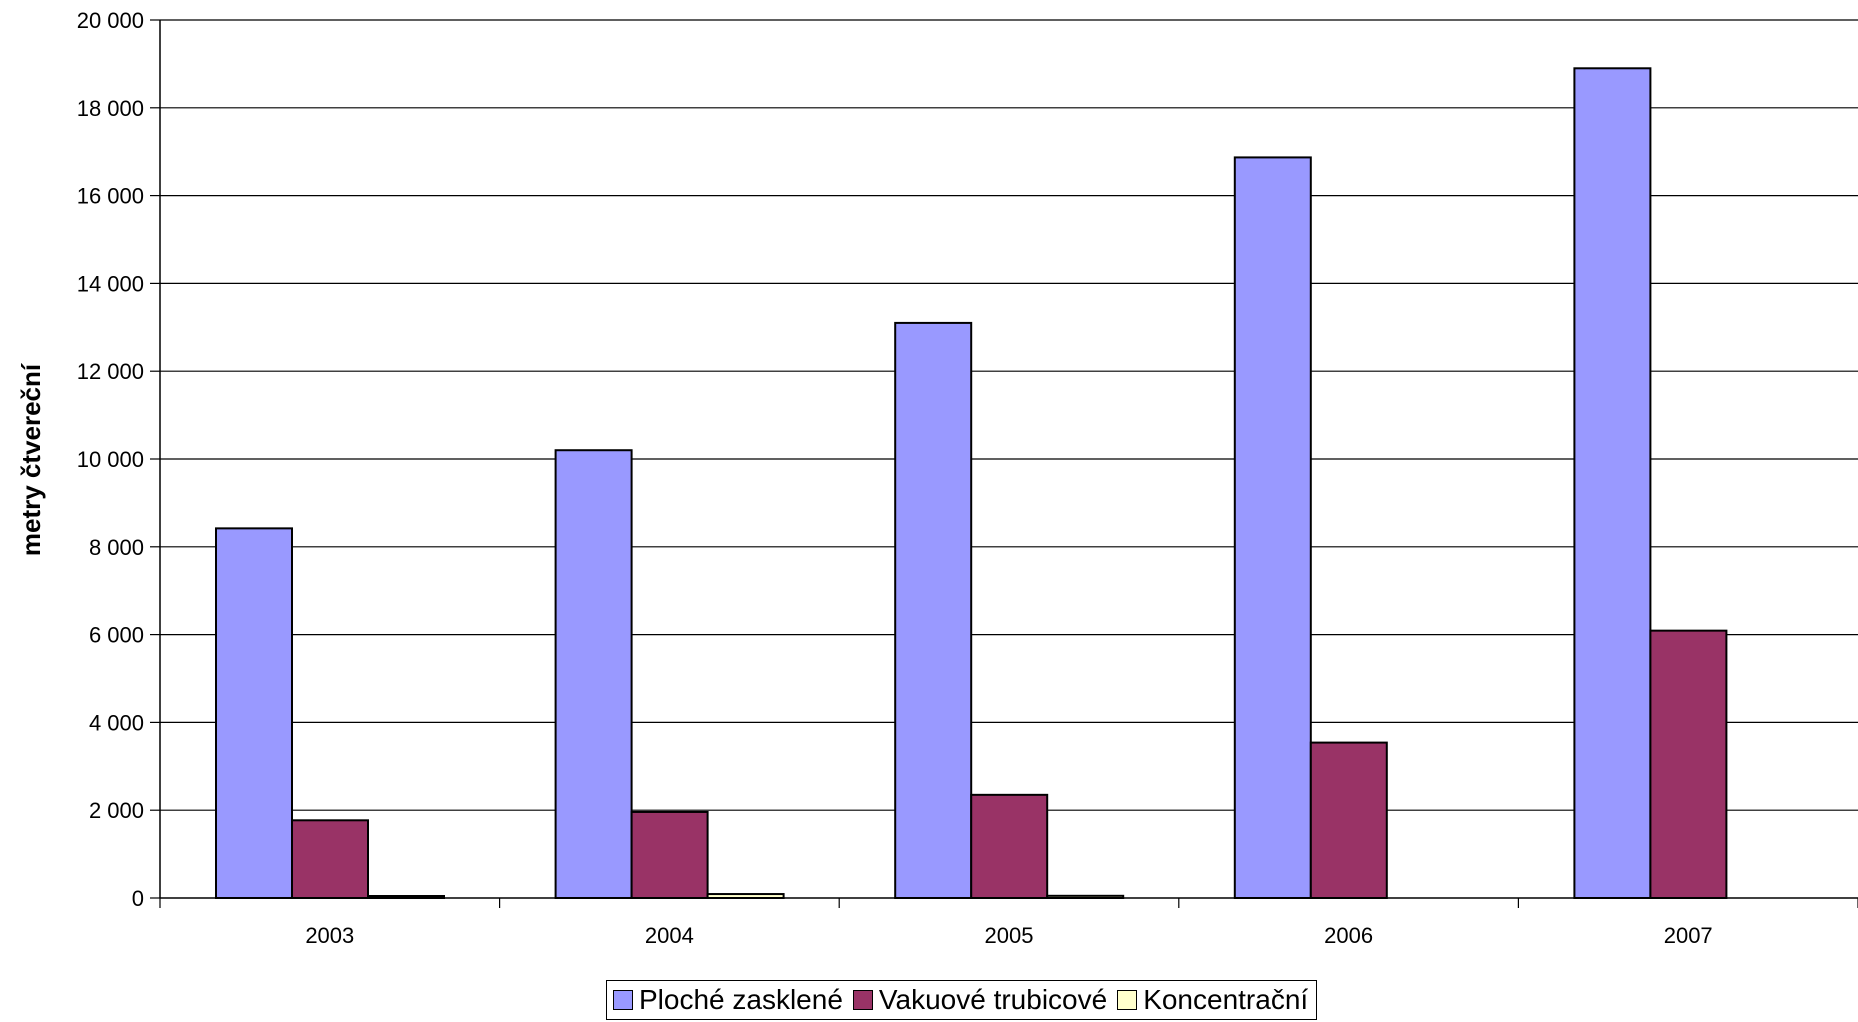 The width and height of the screenshot is (1858, 1022). Describe the element at coordinates (623, 1000) in the screenshot. I see `legend-swatch-flat-glazed` at that location.